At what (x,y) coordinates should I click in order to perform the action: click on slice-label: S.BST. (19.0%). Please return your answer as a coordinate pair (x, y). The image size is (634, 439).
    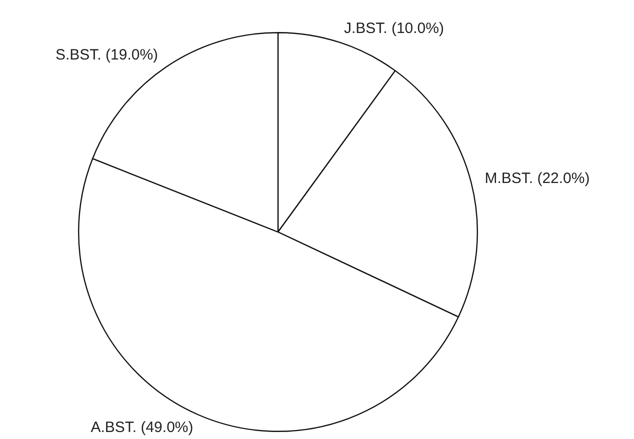
    Looking at the image, I should click on (107, 55).